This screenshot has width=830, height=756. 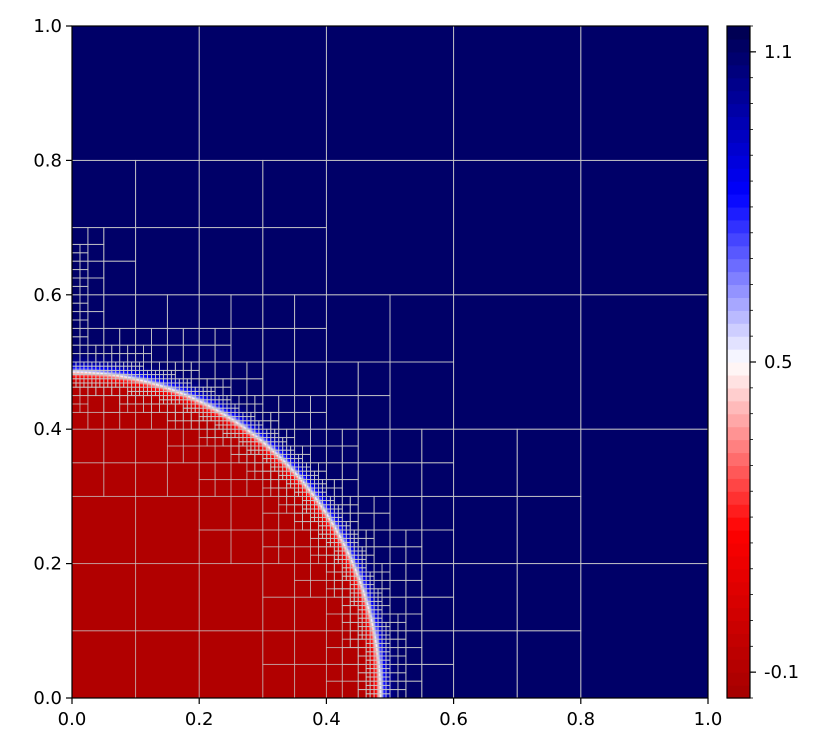 What do you see at coordinates (778, 52) in the screenshot?
I see `colorbar-tick-label: 1.1` at bounding box center [778, 52].